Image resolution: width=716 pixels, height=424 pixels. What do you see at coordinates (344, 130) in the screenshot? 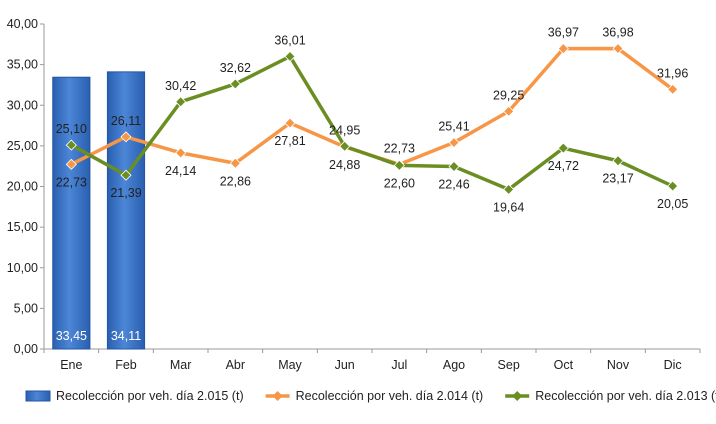
I see `line-data-label: 24,95` at bounding box center [344, 130].